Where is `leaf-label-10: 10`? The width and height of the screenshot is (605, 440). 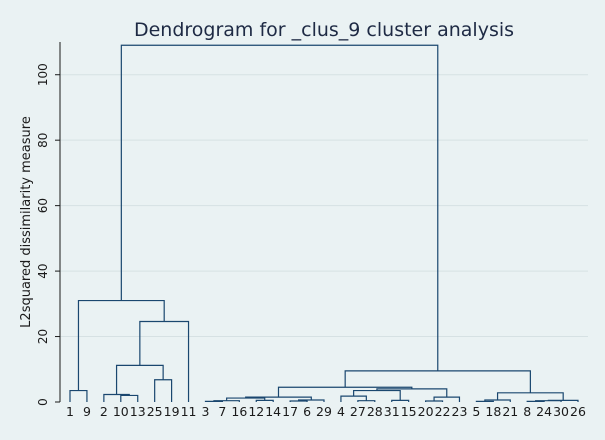 leaf-label-10: 10 is located at coordinates (121, 411).